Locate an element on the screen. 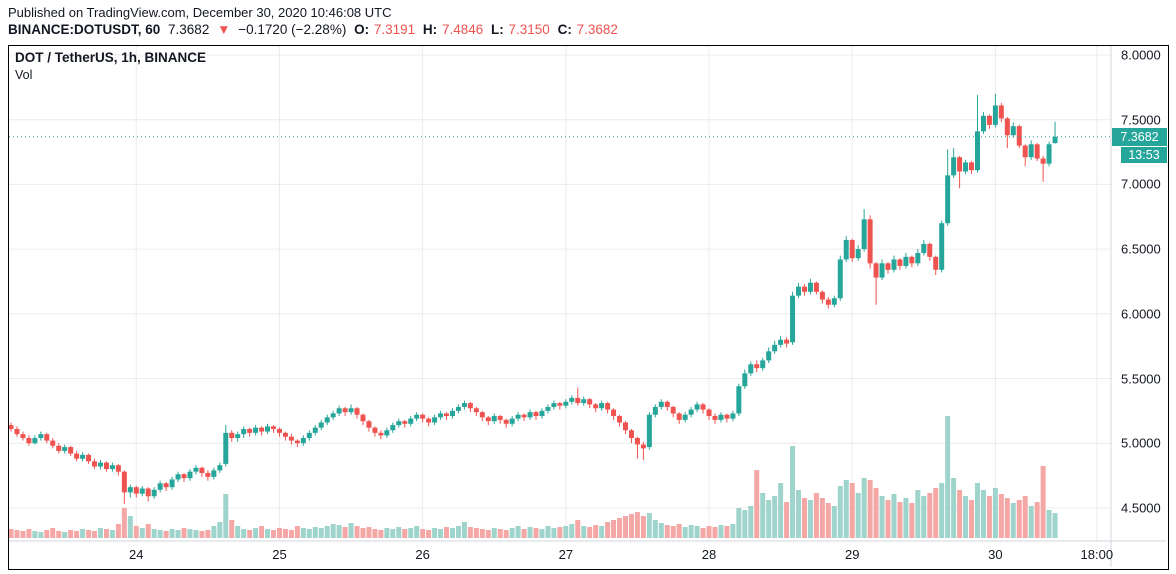  price-tick-label: 6.5000 is located at coordinates (1141, 249).